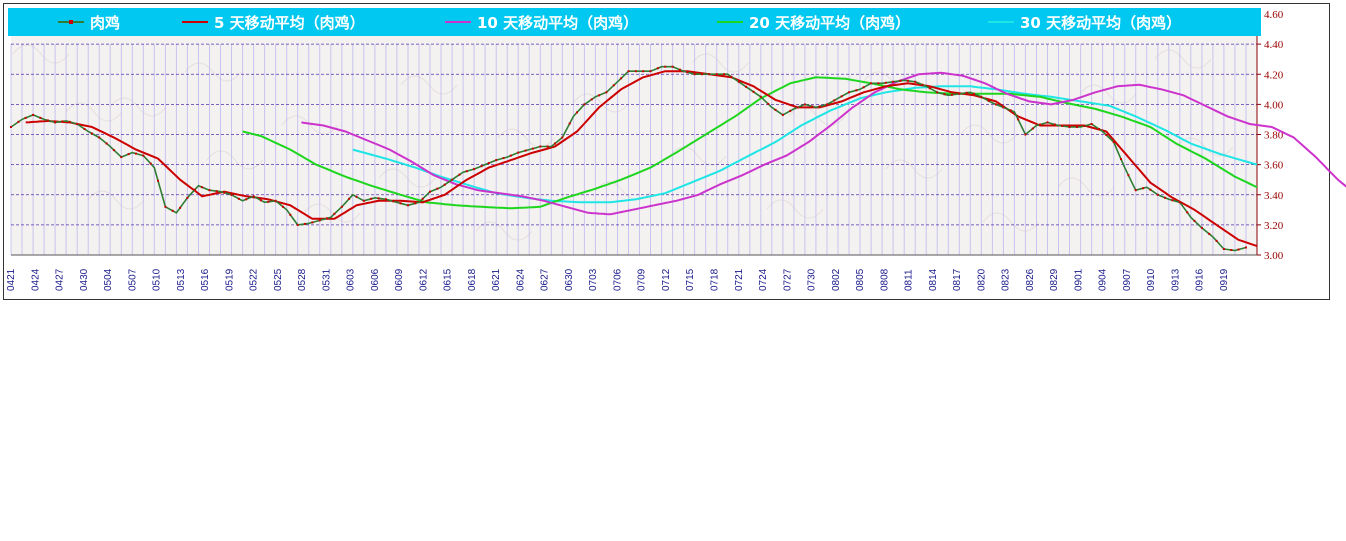  What do you see at coordinates (763, 279) in the screenshot?
I see `x-tick-label: 0724` at bounding box center [763, 279].